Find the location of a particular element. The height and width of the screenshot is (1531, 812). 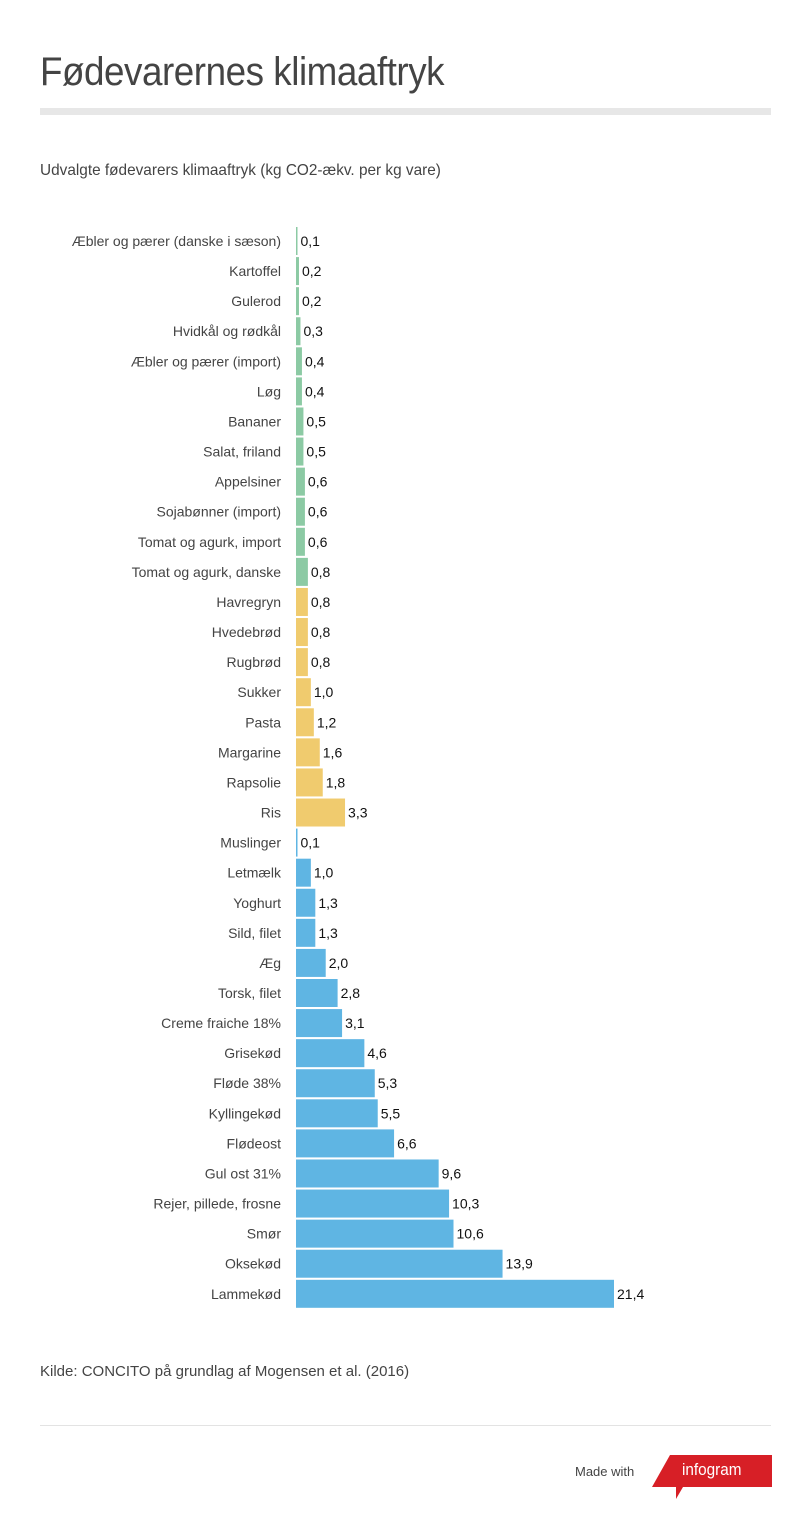

infogram-logo-link: infogram is located at coordinates (712, 1477).